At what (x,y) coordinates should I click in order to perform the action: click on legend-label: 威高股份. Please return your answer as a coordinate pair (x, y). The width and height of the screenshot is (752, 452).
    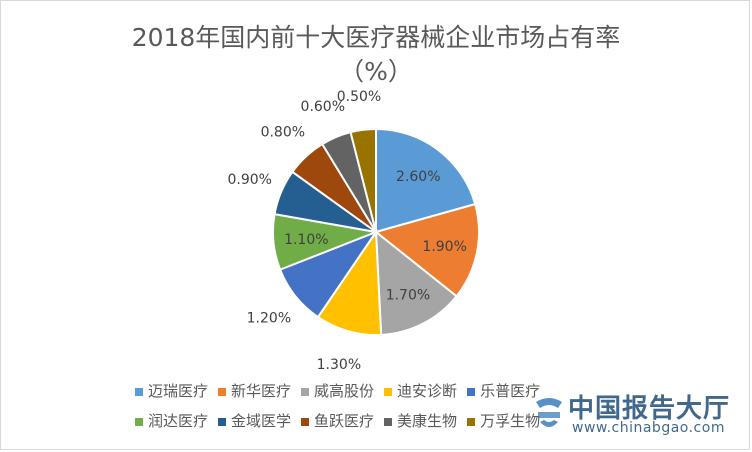
    Looking at the image, I should click on (344, 391).